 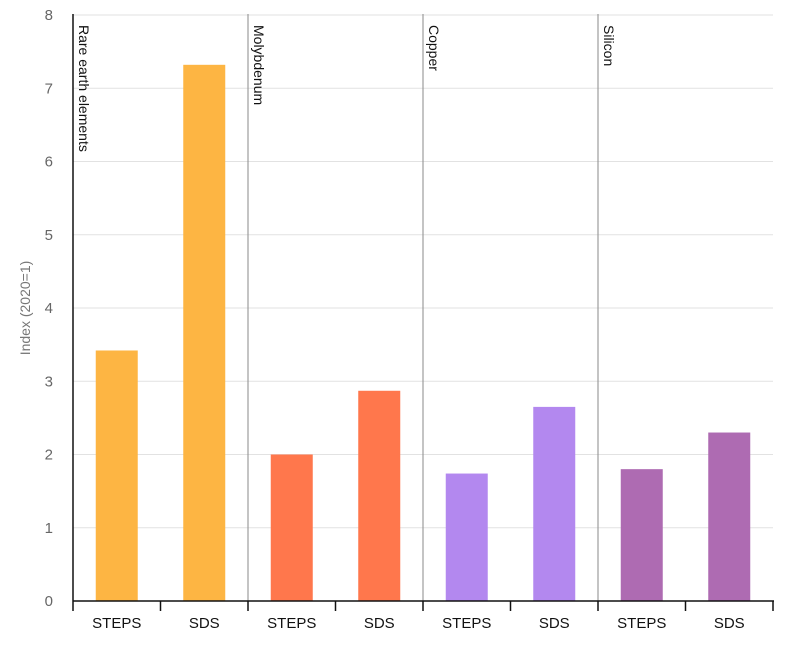 What do you see at coordinates (49, 455) in the screenshot?
I see `y-tick-label: 2` at bounding box center [49, 455].